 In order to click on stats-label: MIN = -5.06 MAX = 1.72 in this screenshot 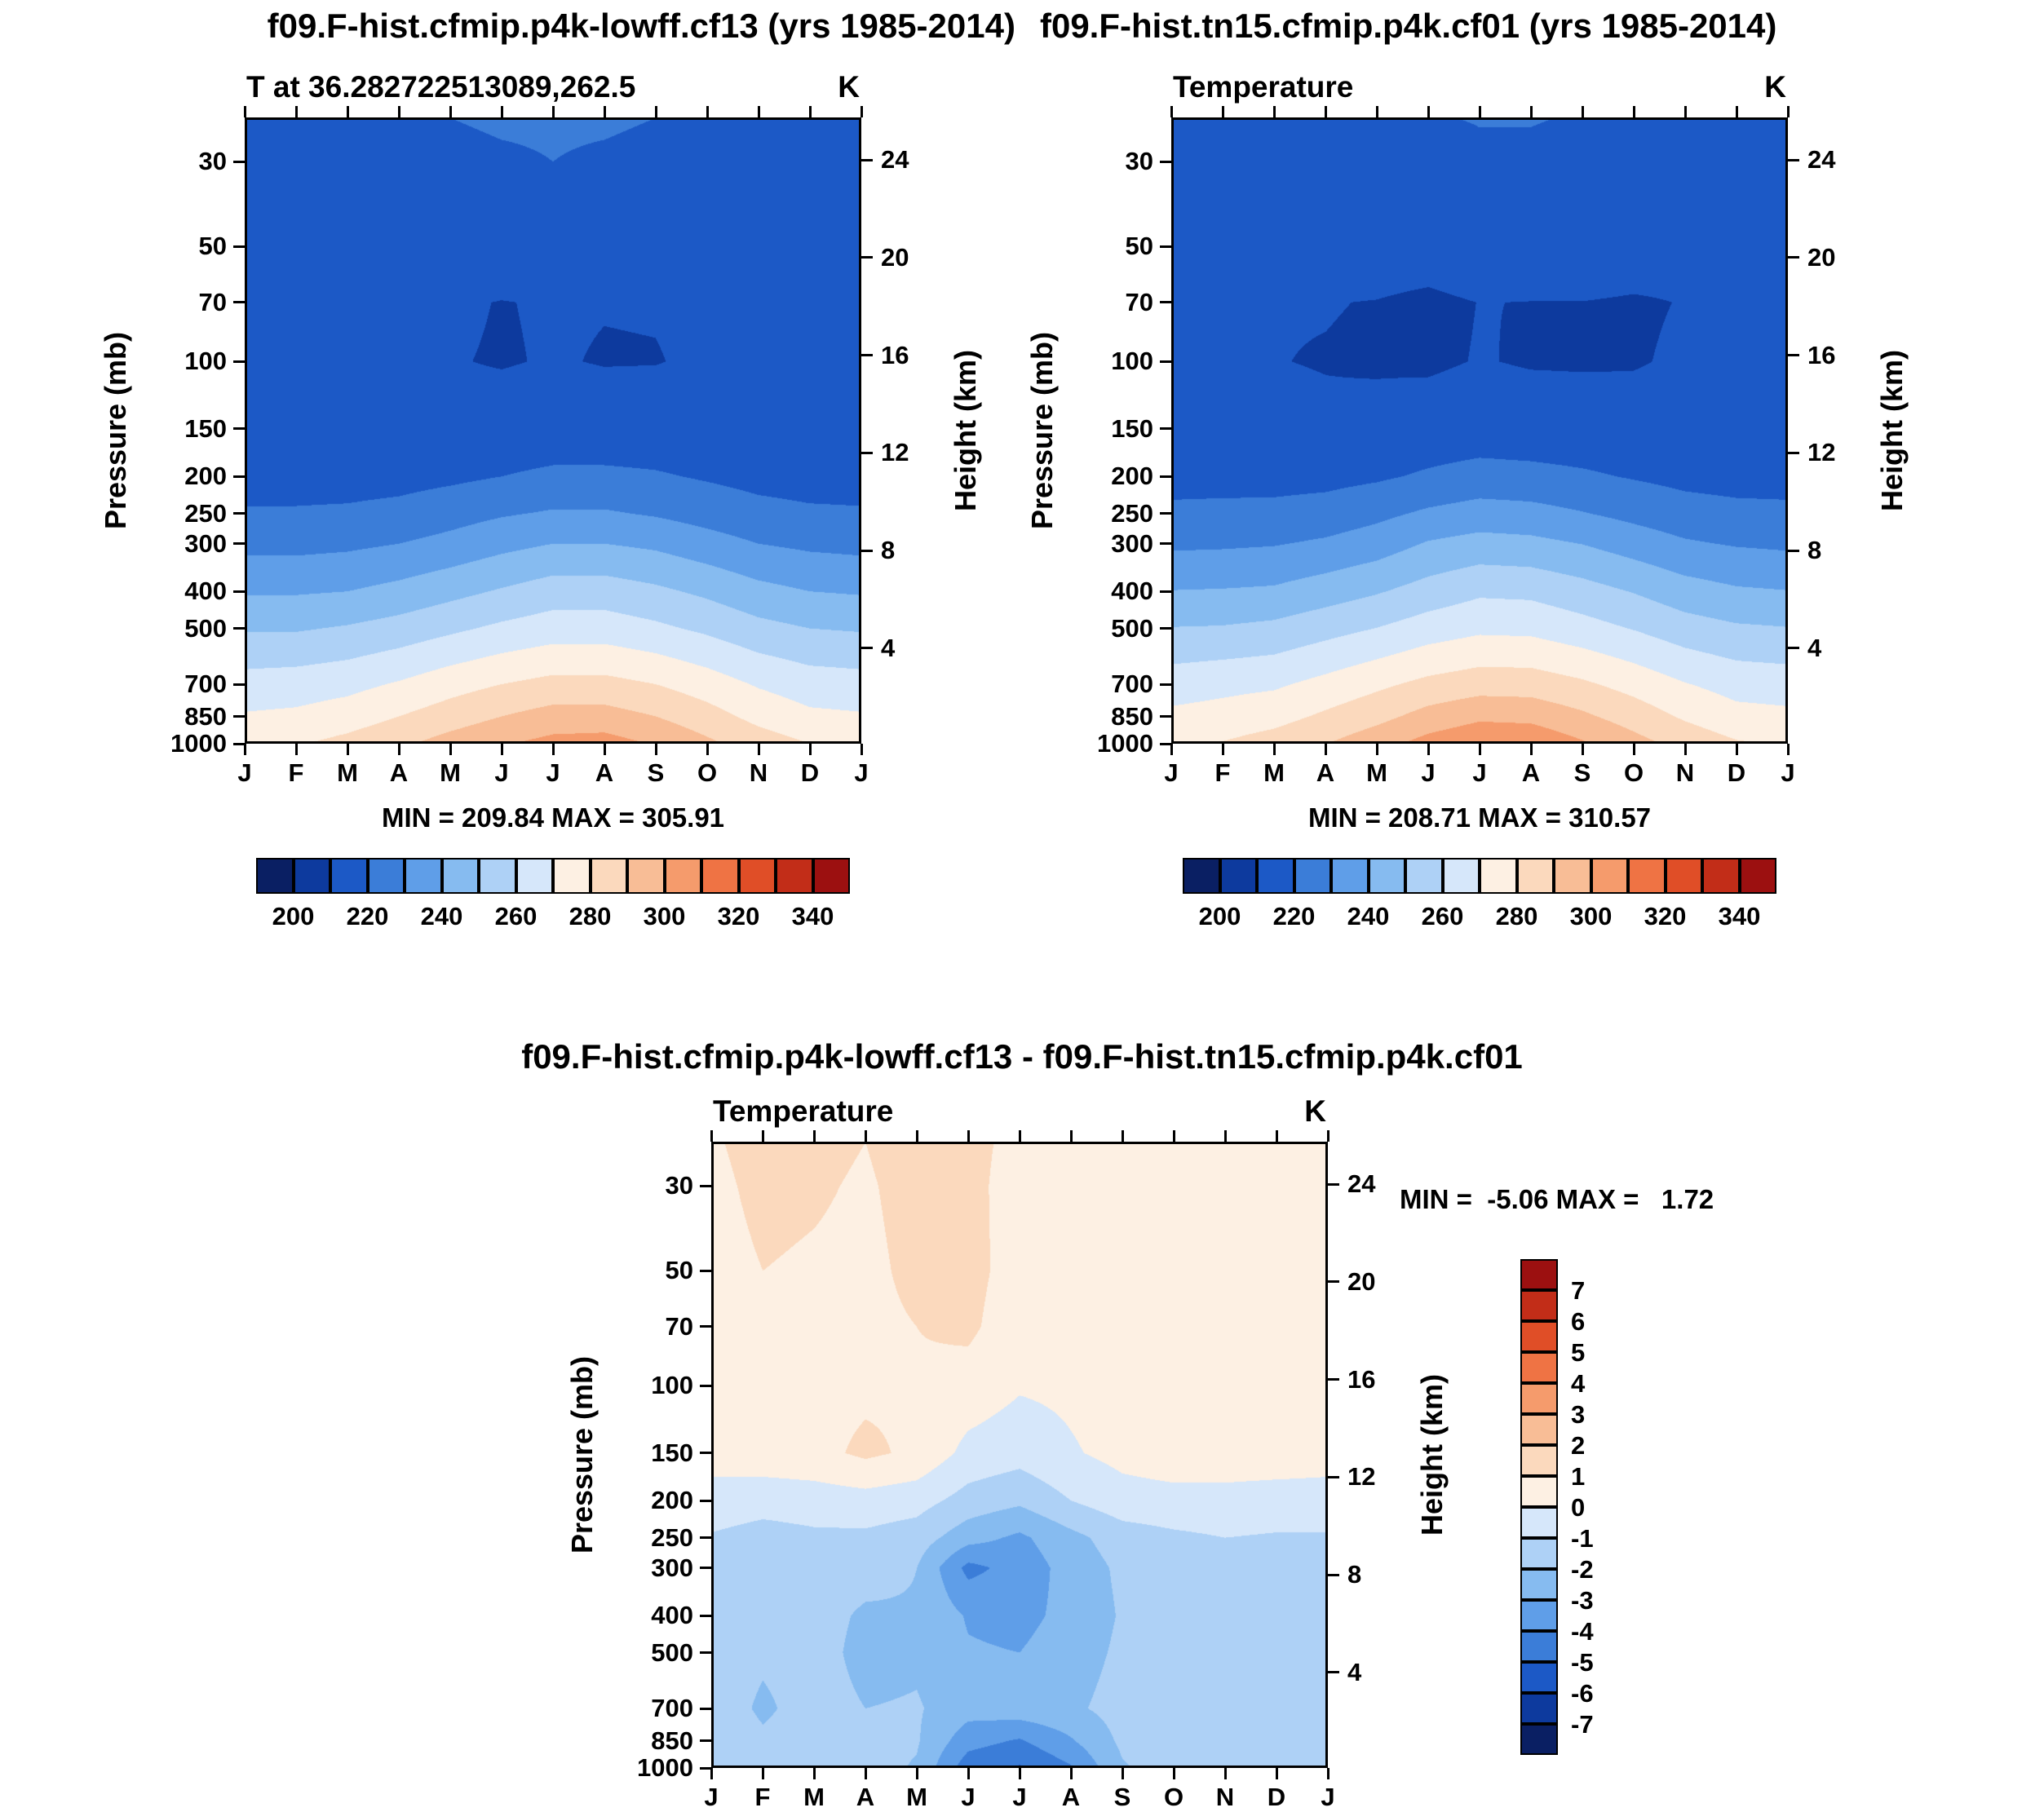, I will do `click(1557, 1199)`.